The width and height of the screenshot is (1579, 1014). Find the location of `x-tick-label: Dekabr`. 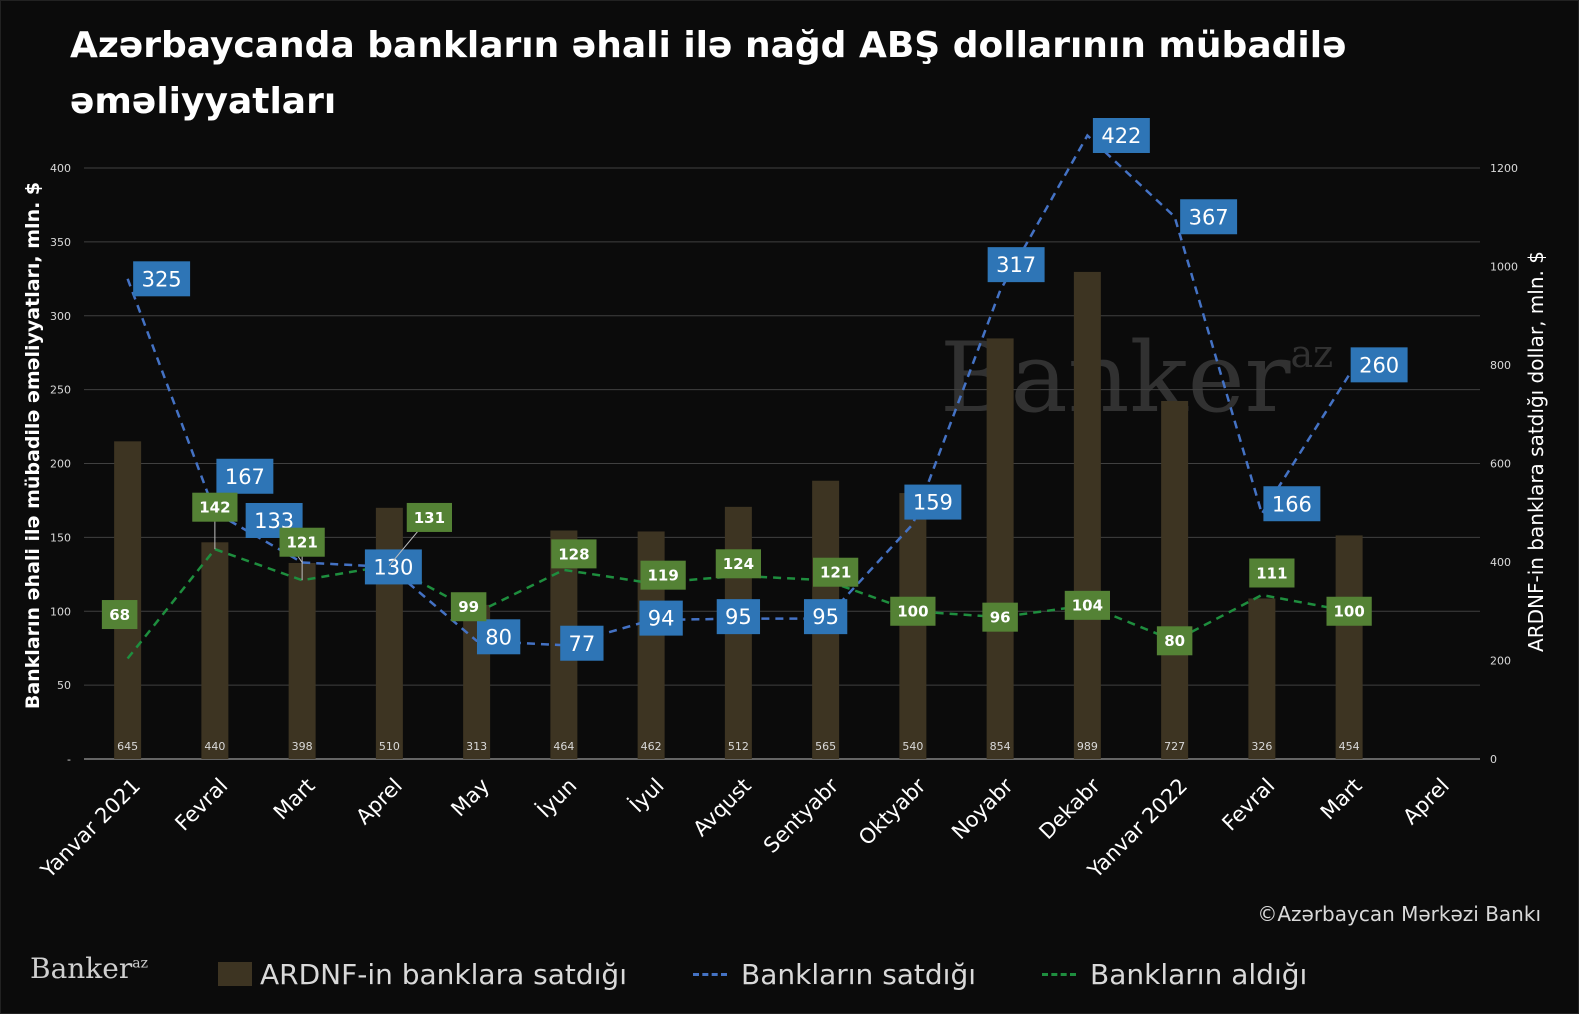

x-tick-label: Dekabr is located at coordinates (1069, 808).